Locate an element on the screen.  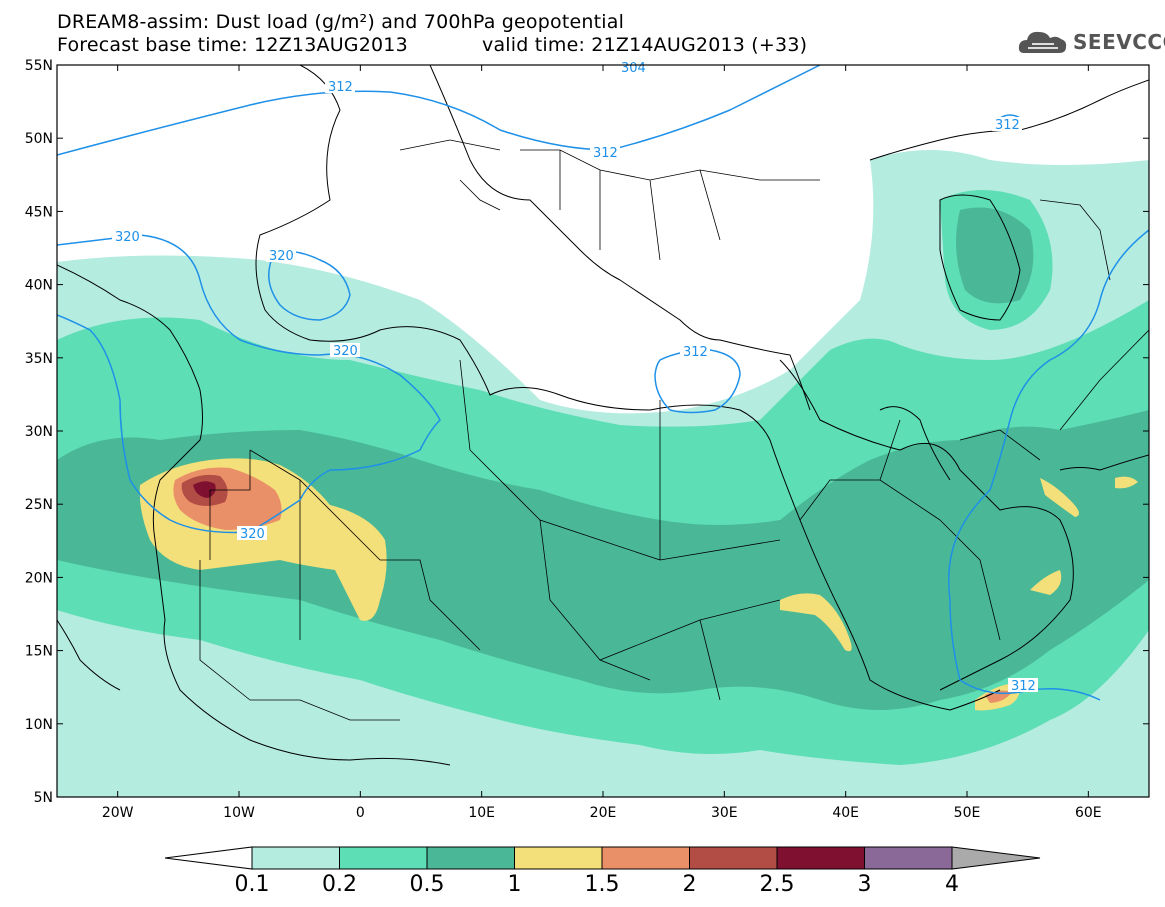
colorbar-high-arrow is located at coordinates (996, 858).